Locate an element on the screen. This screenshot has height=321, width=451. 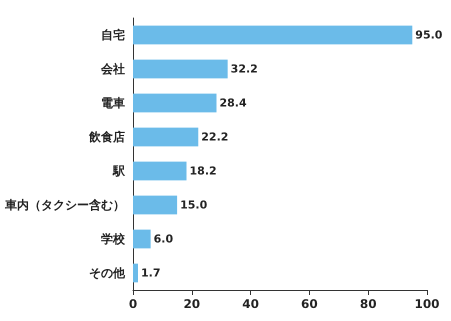
y-tick-label: 電車 is located at coordinates (113, 103).